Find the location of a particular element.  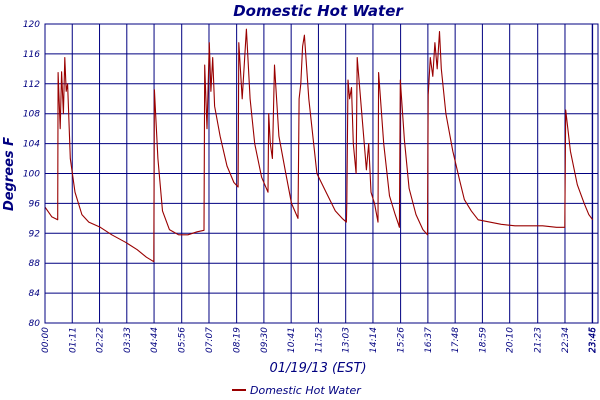

y-tick-label: 96 is located at coordinates (35, 204).